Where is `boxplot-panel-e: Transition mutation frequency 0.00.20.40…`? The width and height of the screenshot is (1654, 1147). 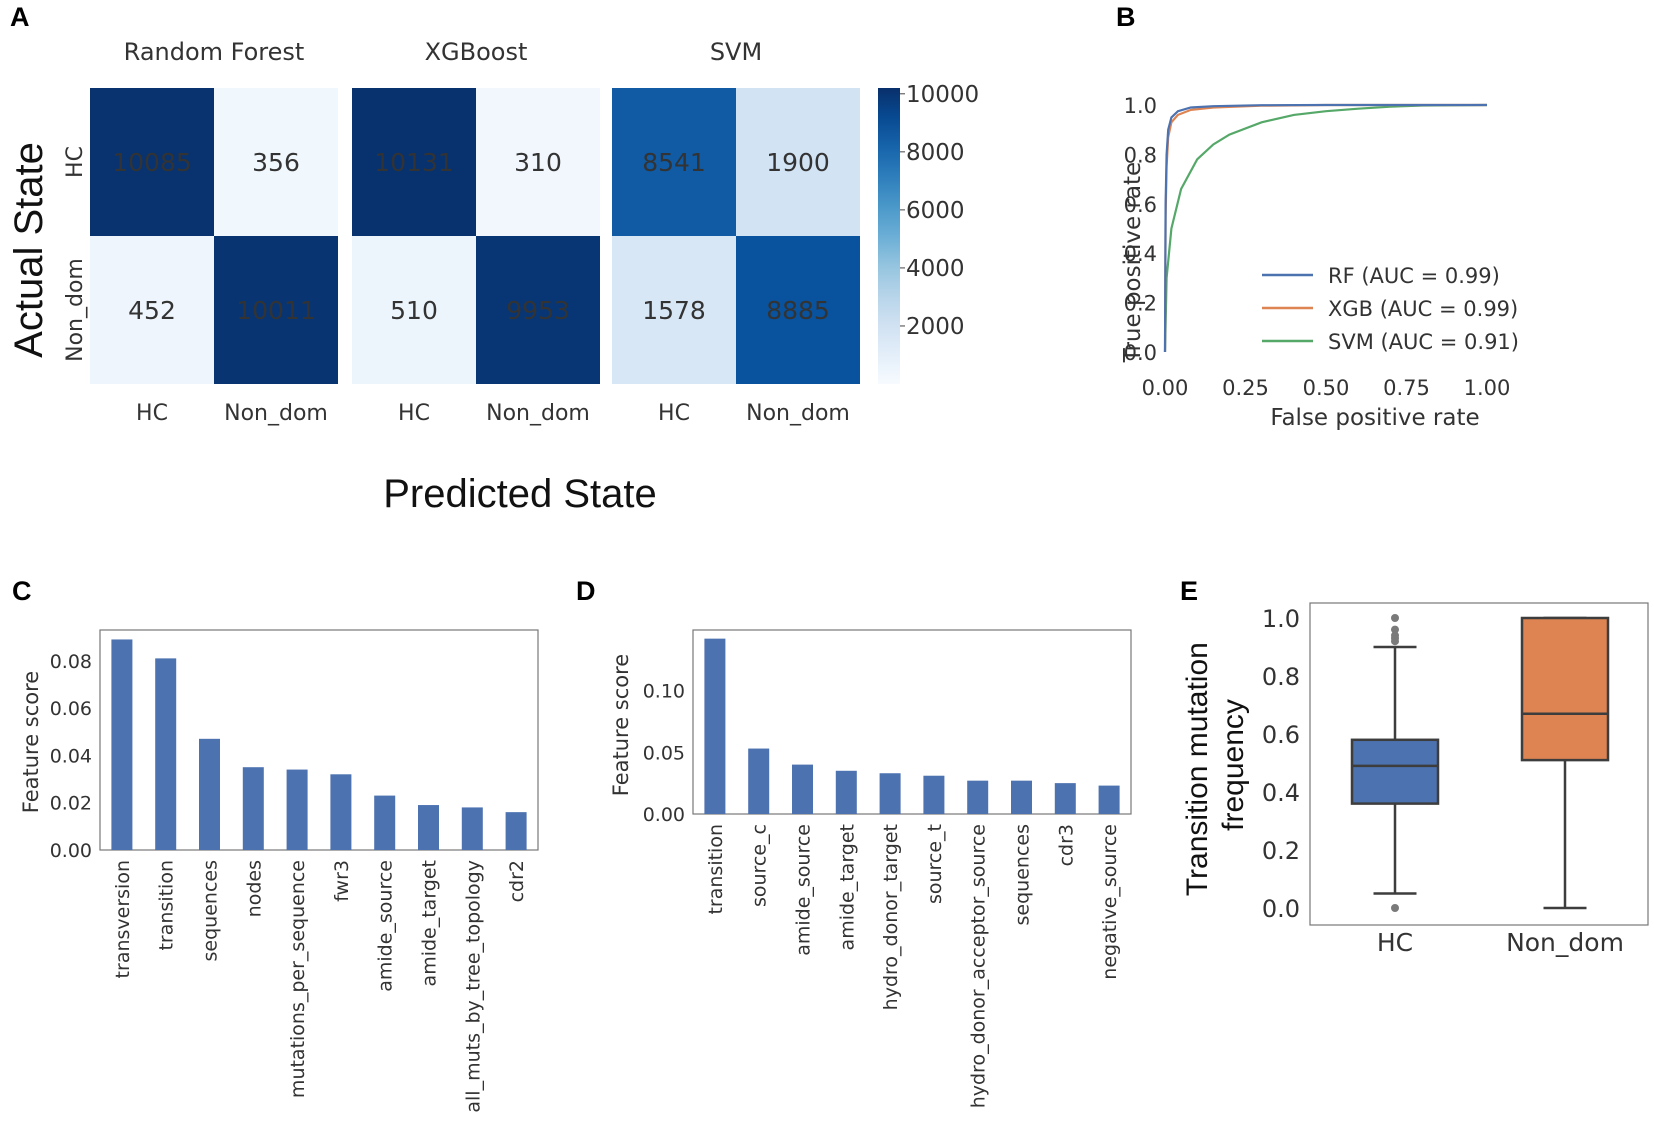
boxplot-panel-e: Transition mutation frequency 0.00.20.40… is located at coordinates (1415, 779).